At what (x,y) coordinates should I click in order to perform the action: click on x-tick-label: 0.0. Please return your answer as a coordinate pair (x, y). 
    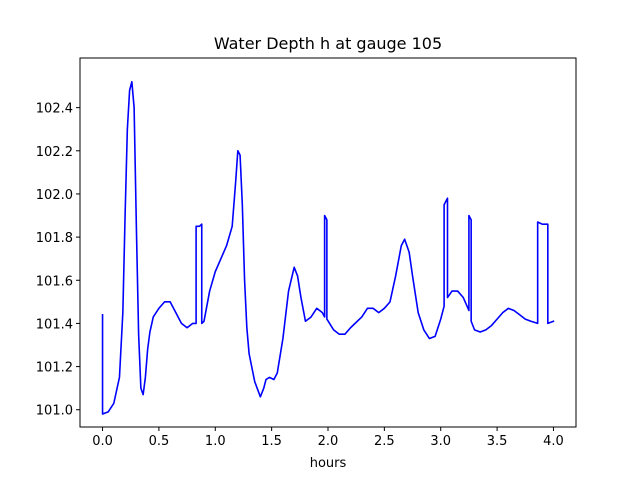
    Looking at the image, I should click on (102, 441).